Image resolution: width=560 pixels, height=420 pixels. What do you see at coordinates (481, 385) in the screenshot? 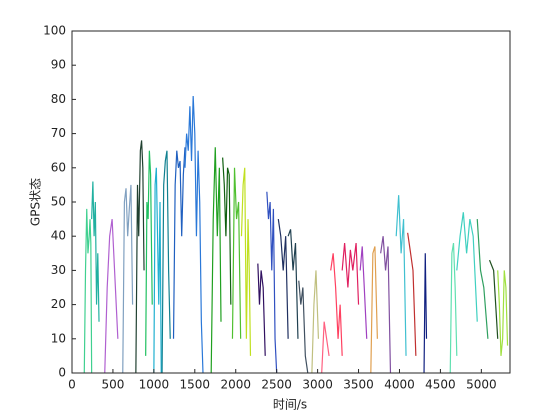
I see `x-tick-label: 5000` at bounding box center [481, 385].